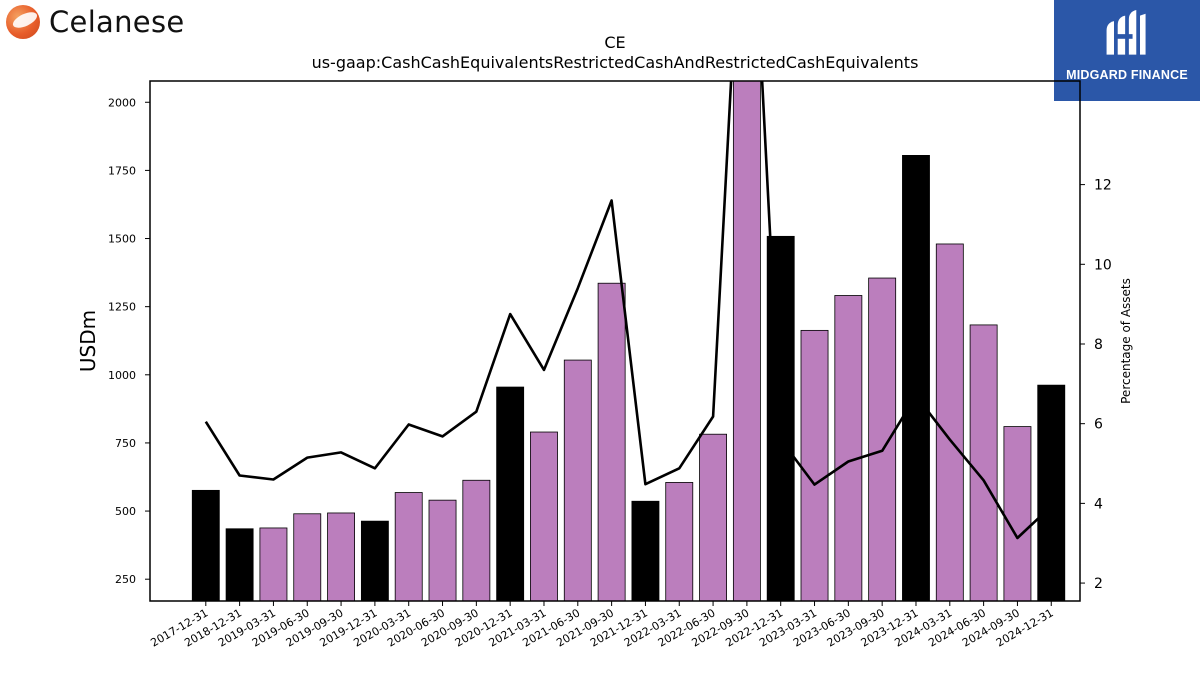 The image size is (1200, 675). What do you see at coordinates (122, 375) in the screenshot?
I see `y-tick-label: 1000` at bounding box center [122, 375].